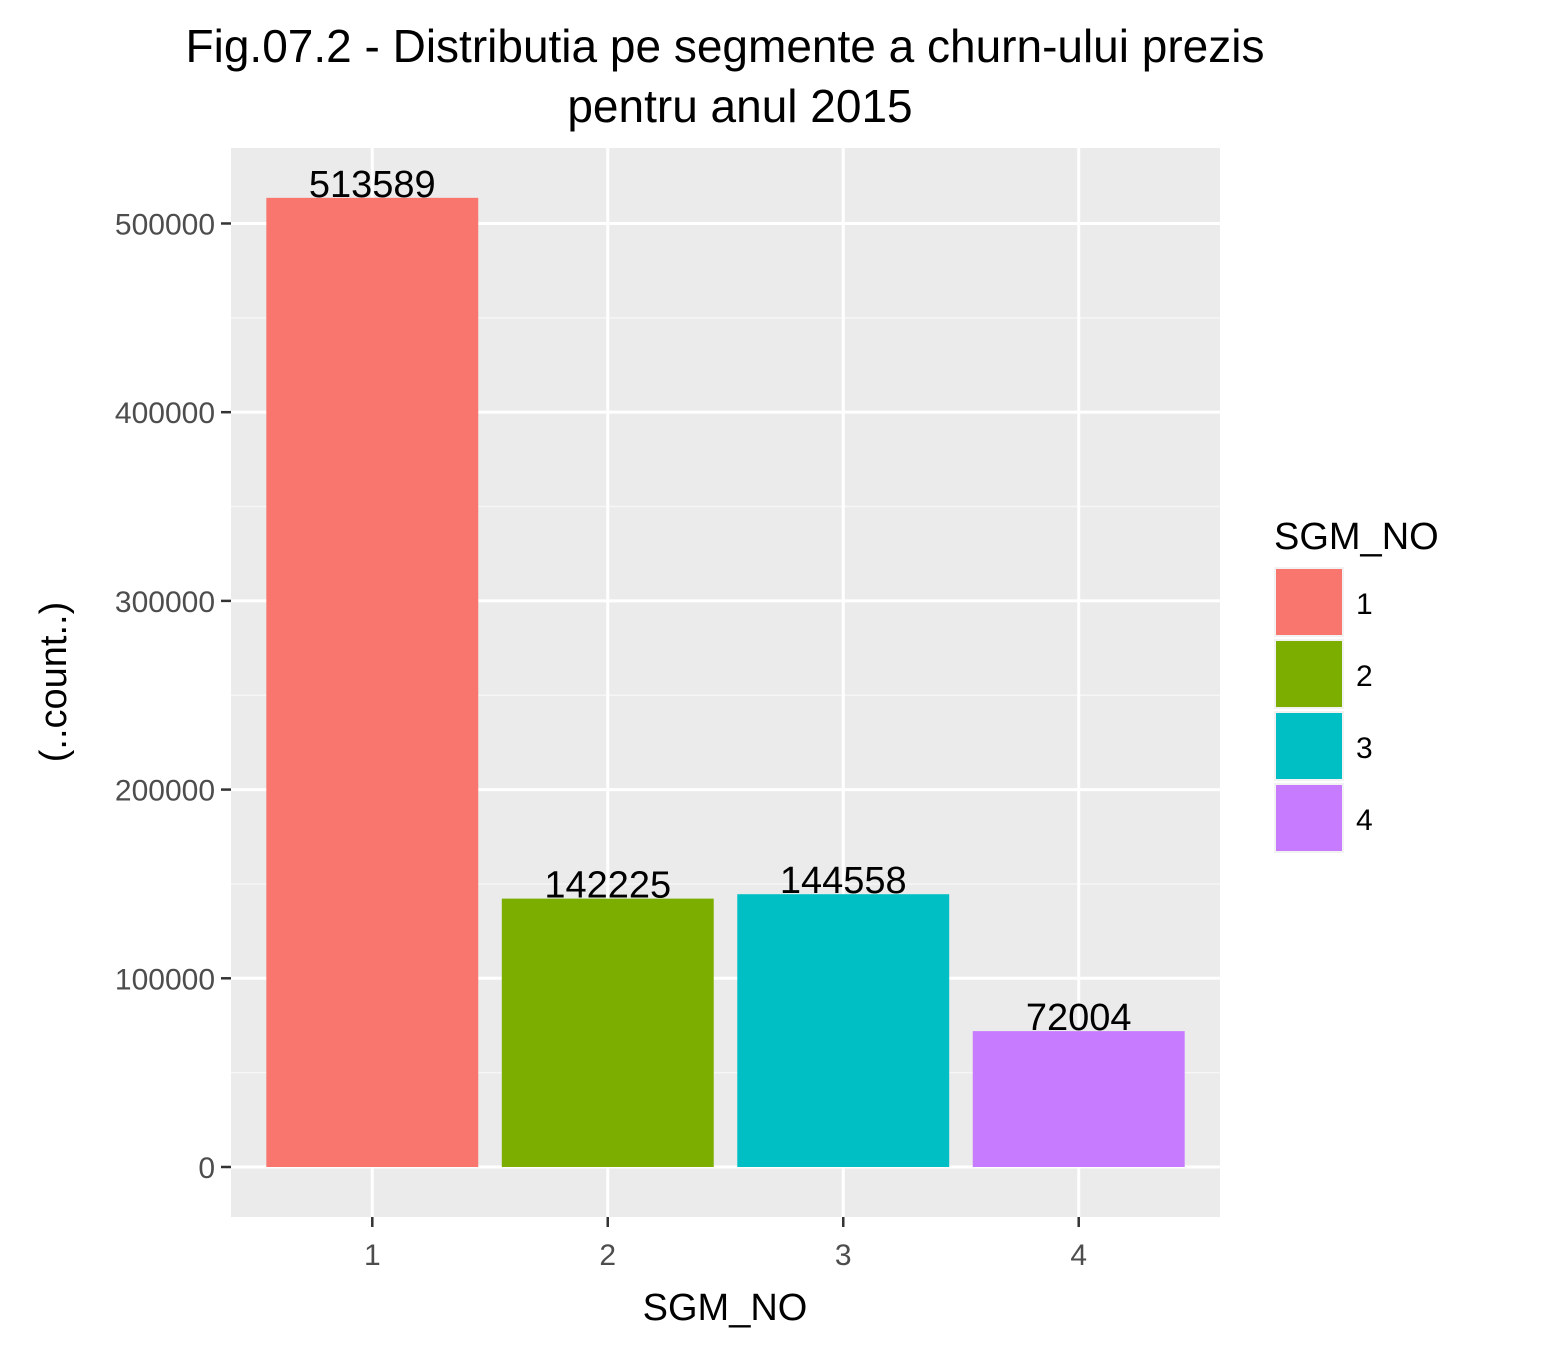 Image resolution: width=1549 pixels, height=1350 pixels. Describe the element at coordinates (843, 1255) in the screenshot. I see `x-tick-label: 3` at that location.